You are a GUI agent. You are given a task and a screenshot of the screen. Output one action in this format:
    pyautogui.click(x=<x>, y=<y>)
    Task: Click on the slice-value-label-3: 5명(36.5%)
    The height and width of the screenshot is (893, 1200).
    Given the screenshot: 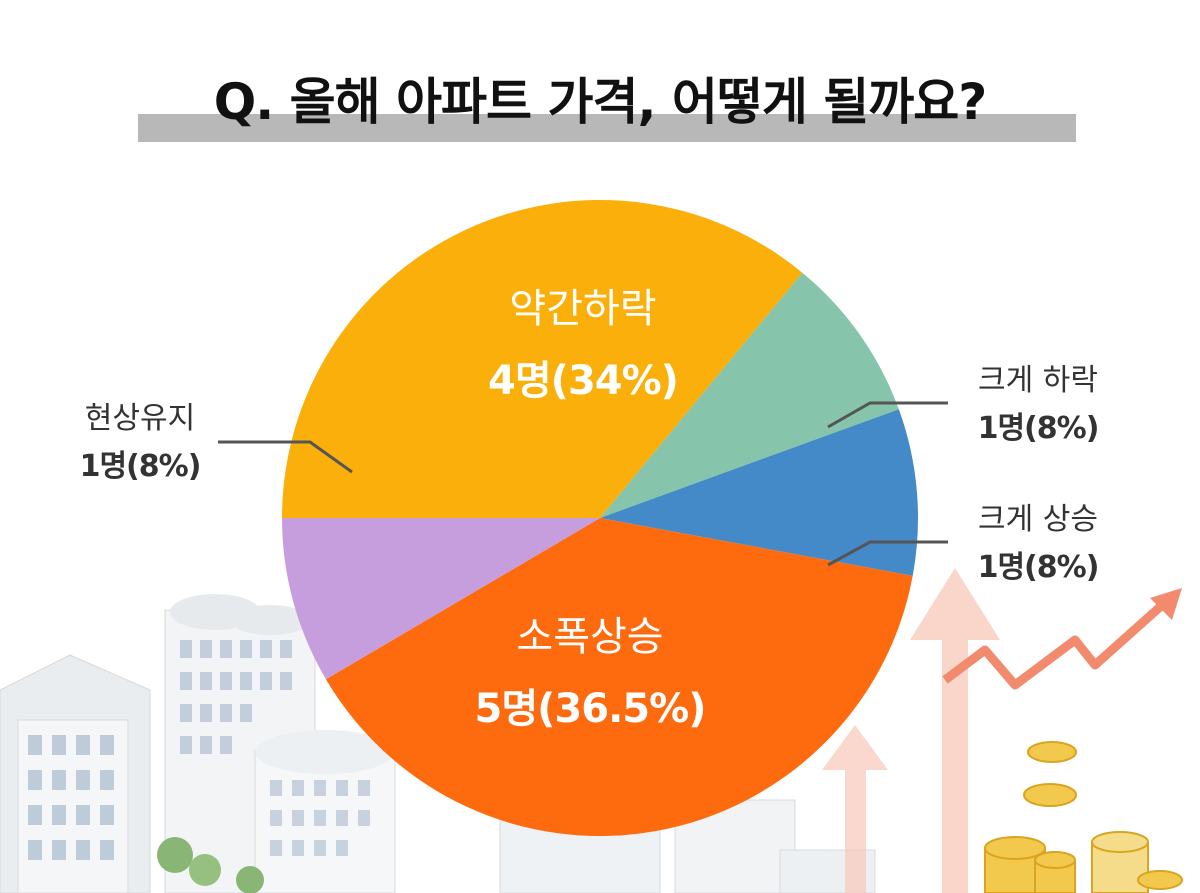 What is the action you would take?
    pyautogui.click(x=590, y=709)
    